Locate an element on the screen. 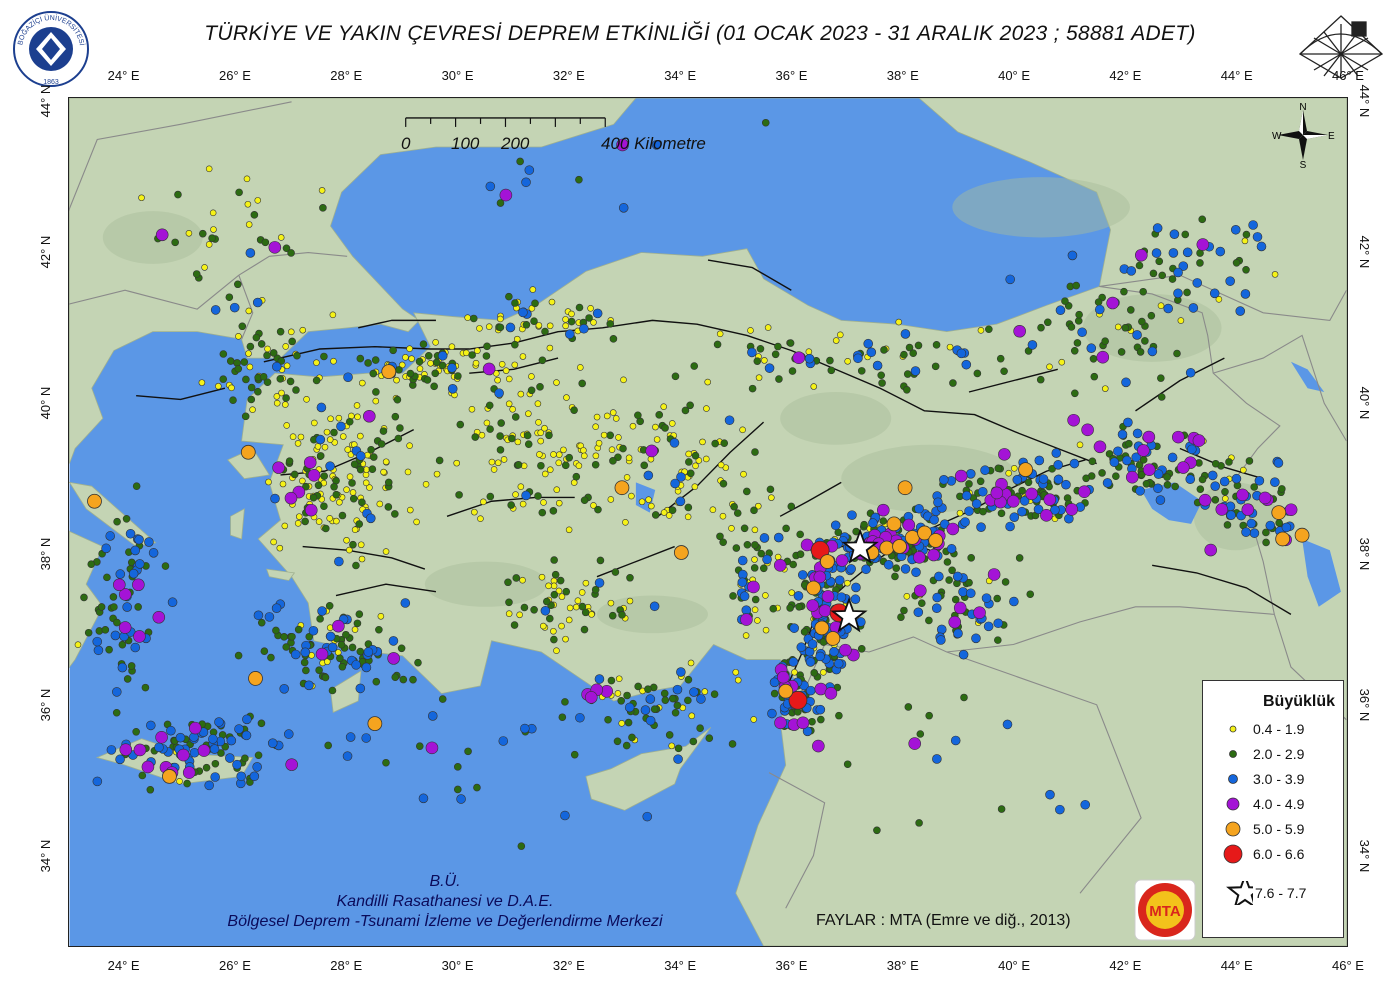 This screenshot has width=1400, height=990. country-border is located at coordinates (1223, 297).